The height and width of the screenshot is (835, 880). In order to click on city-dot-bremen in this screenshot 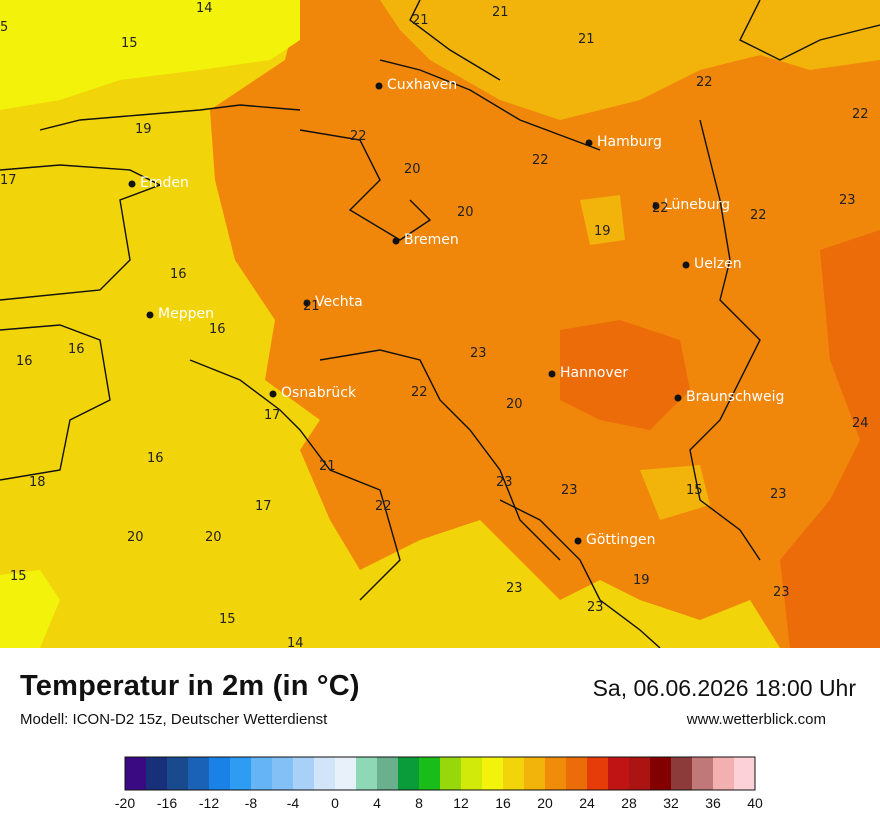, I will do `click(396, 241)`.